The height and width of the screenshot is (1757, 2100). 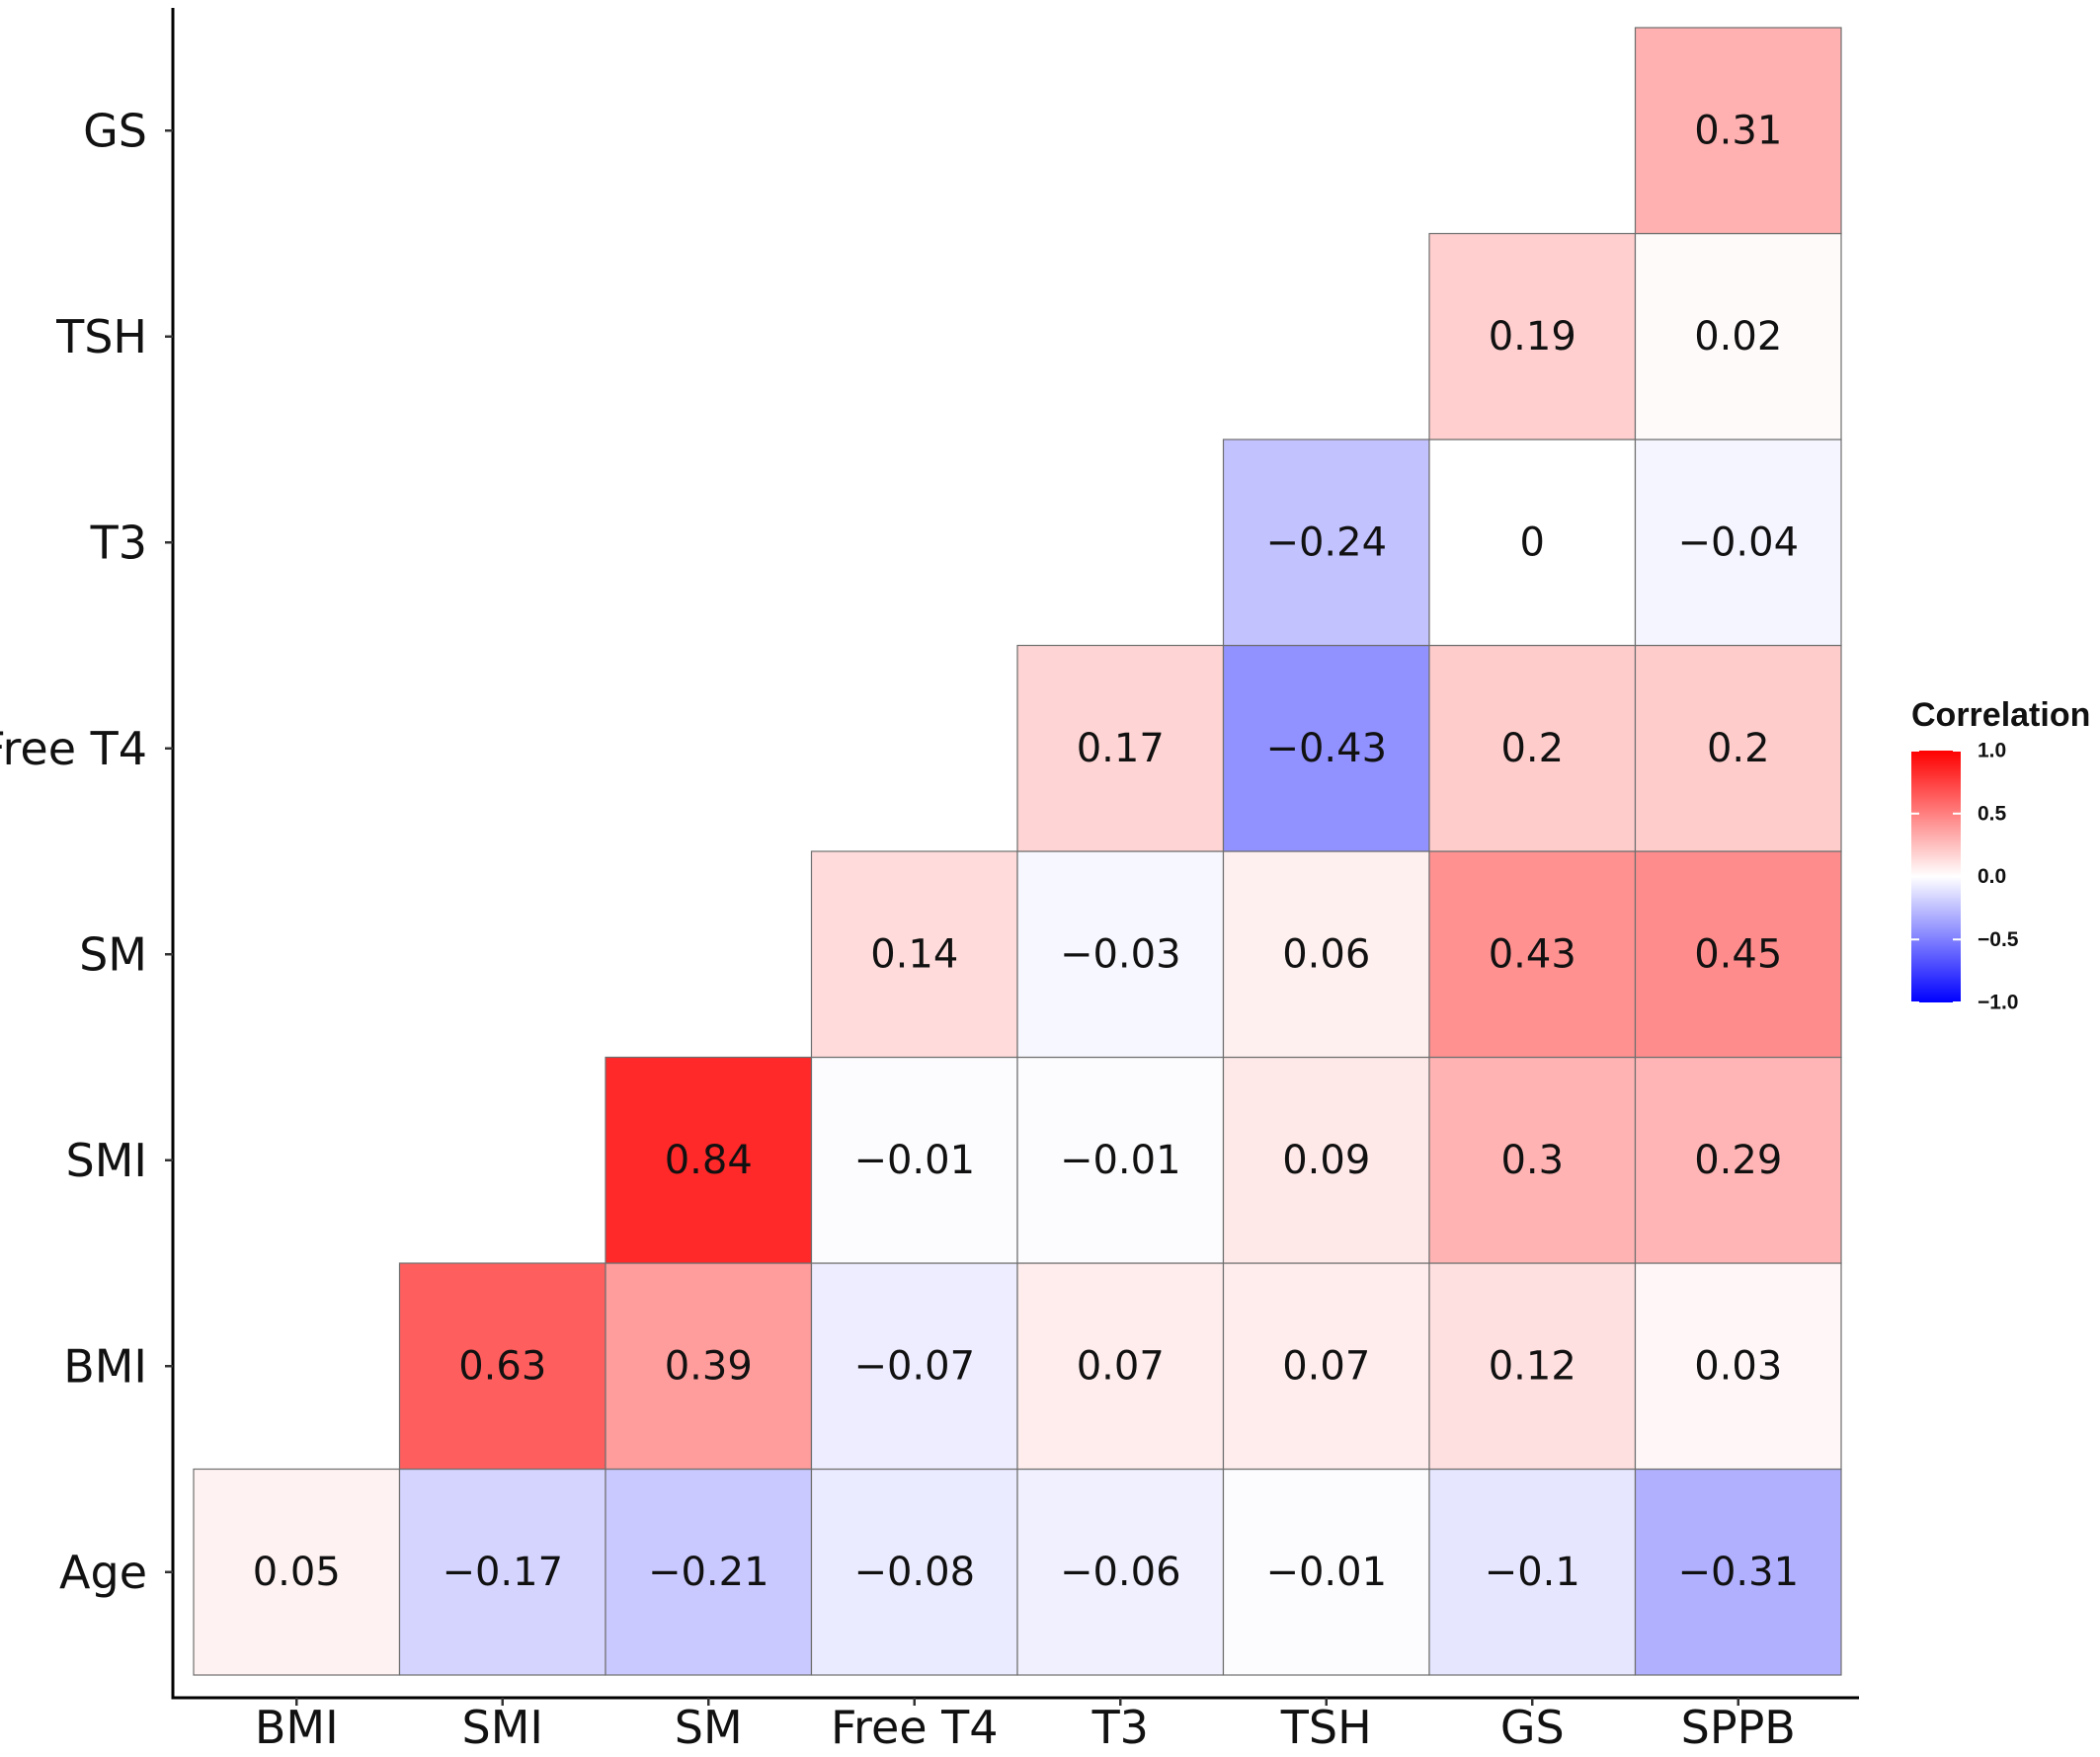 What do you see at coordinates (1998, 939) in the screenshot?
I see `legend-tick-label: −0.5` at bounding box center [1998, 939].